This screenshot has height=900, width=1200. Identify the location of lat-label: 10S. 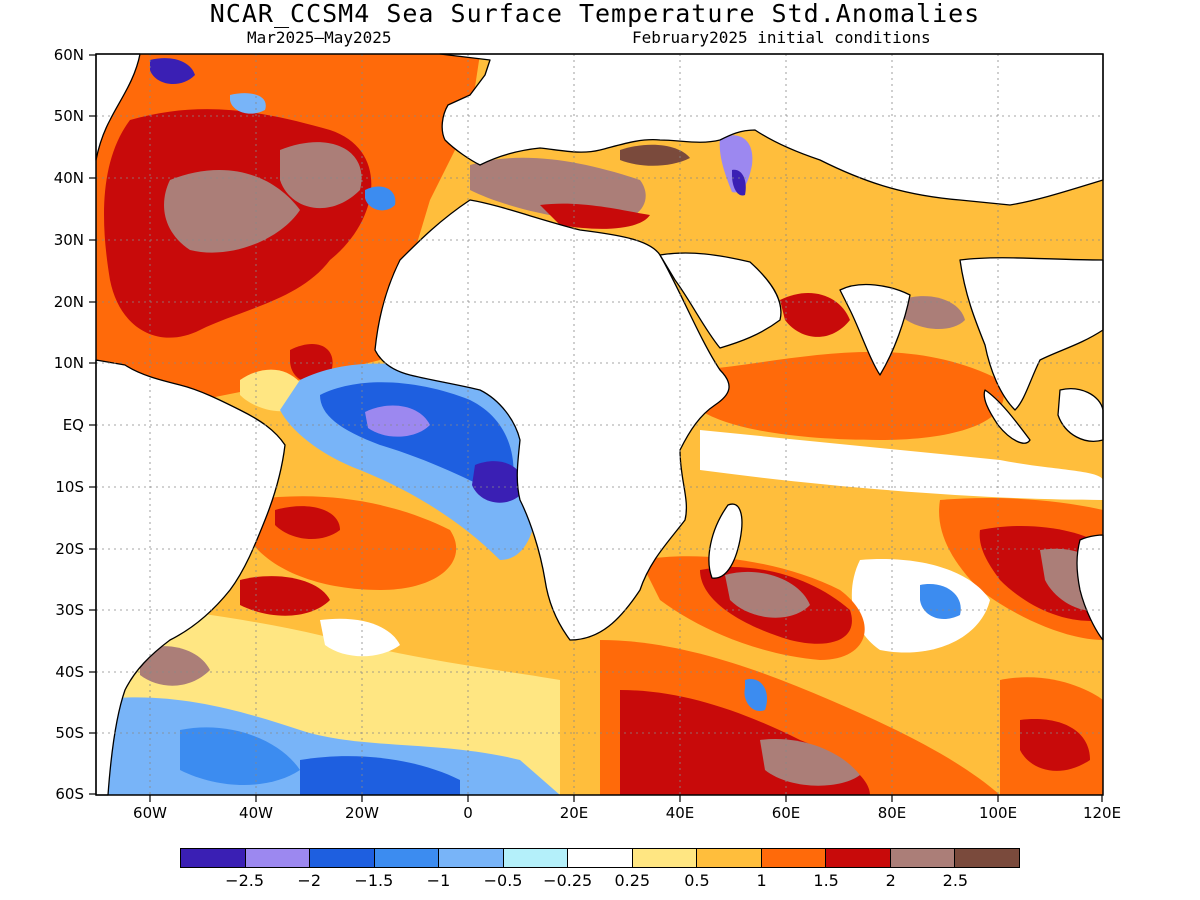
(69, 487).